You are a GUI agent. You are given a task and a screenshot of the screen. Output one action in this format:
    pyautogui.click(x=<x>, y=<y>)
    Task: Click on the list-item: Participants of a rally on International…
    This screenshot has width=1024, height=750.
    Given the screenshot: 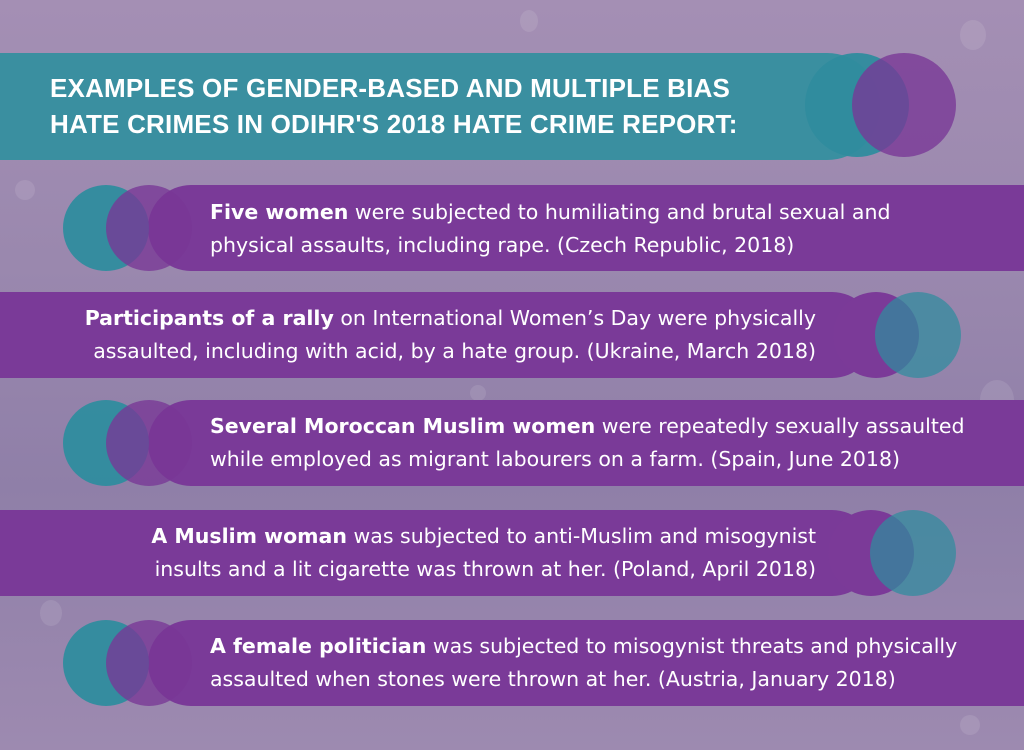 What is the action you would take?
    pyautogui.click(x=450, y=335)
    